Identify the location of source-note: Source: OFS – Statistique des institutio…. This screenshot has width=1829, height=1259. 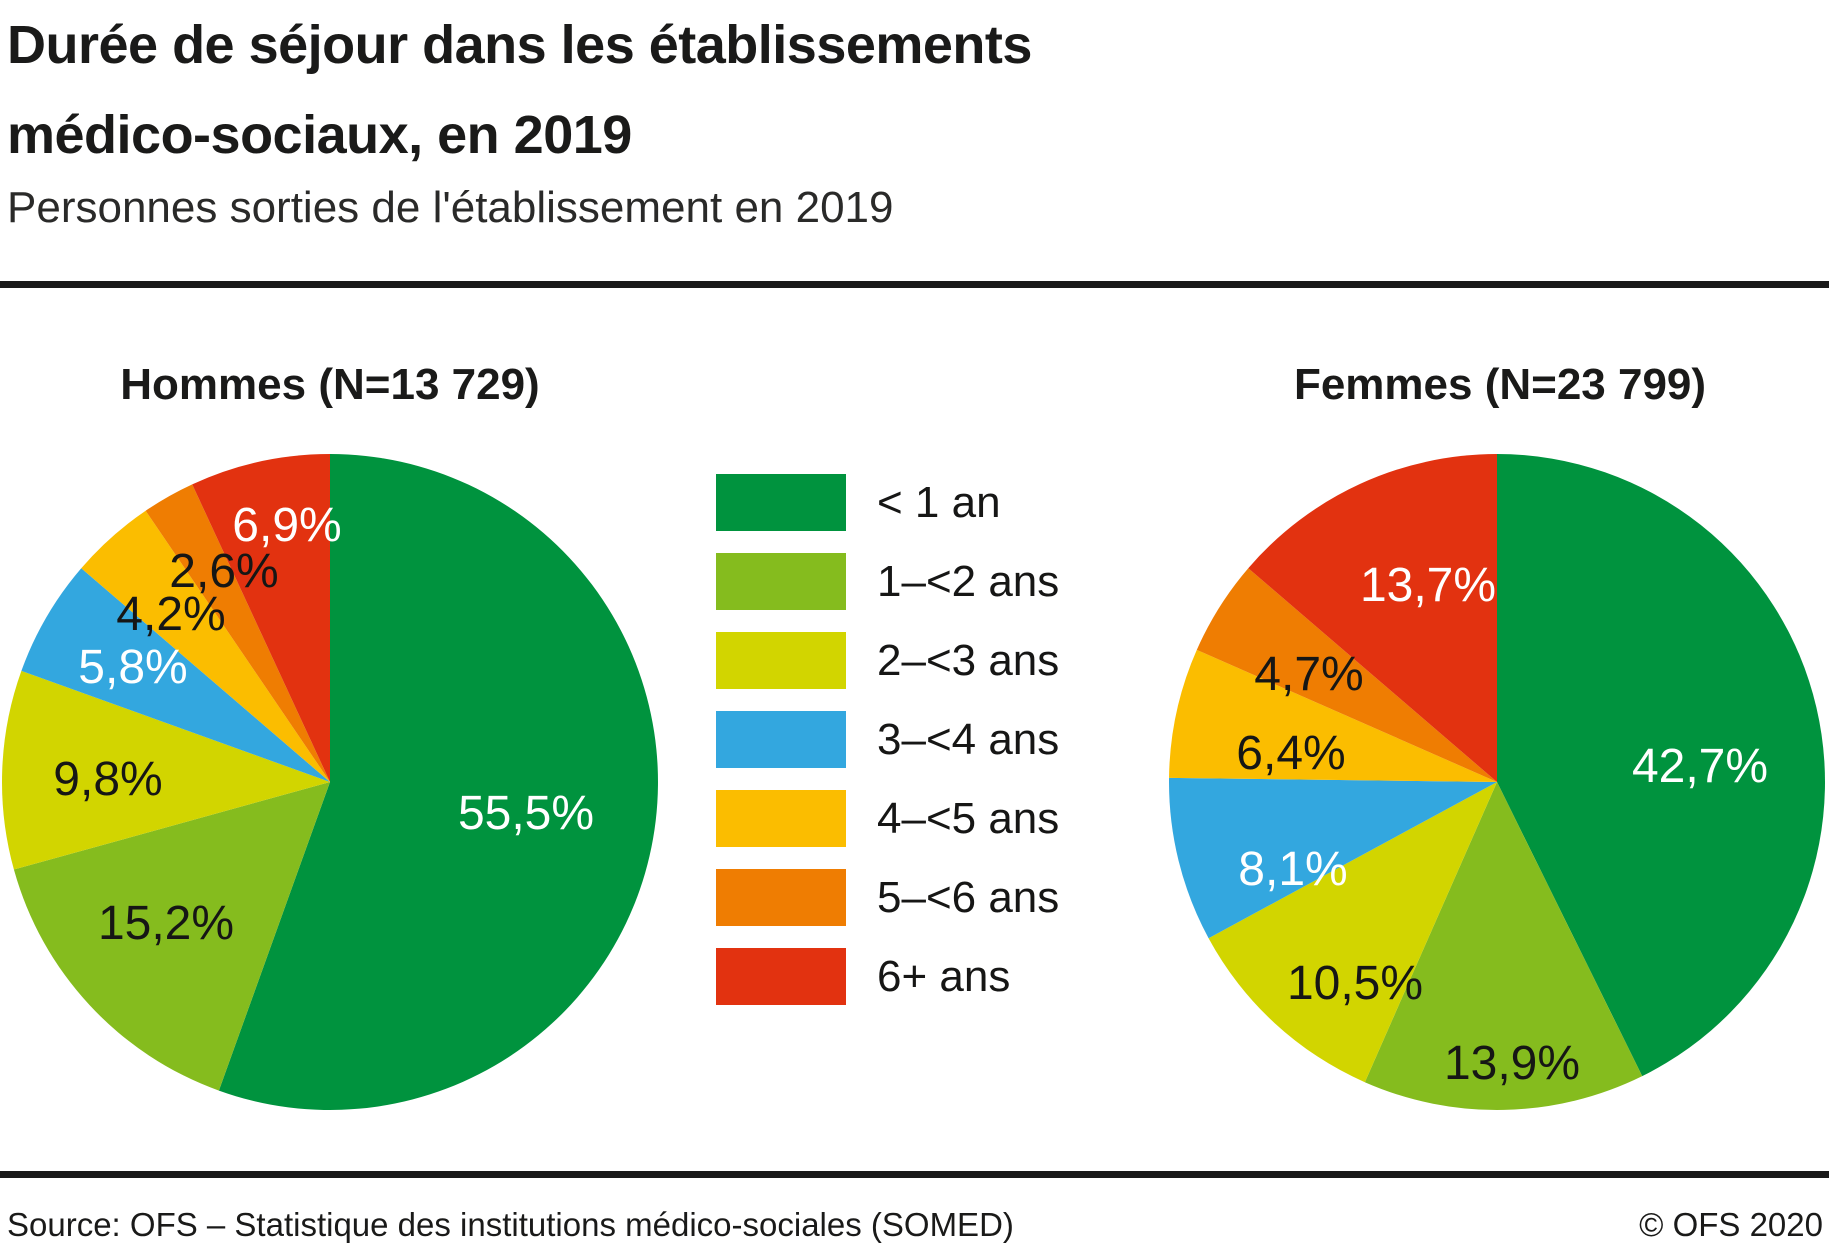
(510, 1224).